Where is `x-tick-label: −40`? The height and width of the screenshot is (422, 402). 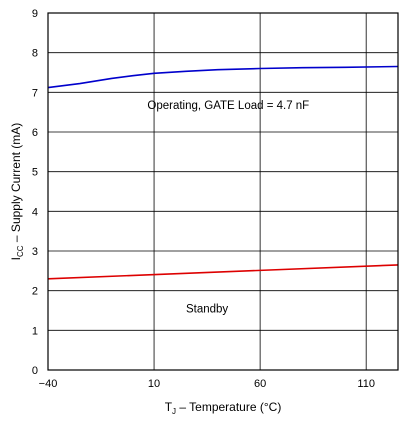
x-tick-label: −40 is located at coordinates (48, 384).